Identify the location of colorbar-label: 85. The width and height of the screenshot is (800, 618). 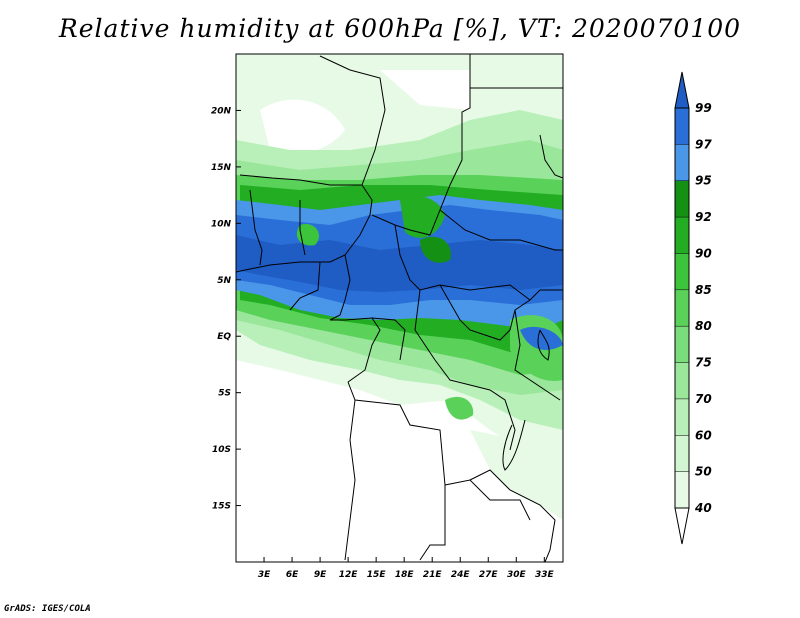
(703, 290).